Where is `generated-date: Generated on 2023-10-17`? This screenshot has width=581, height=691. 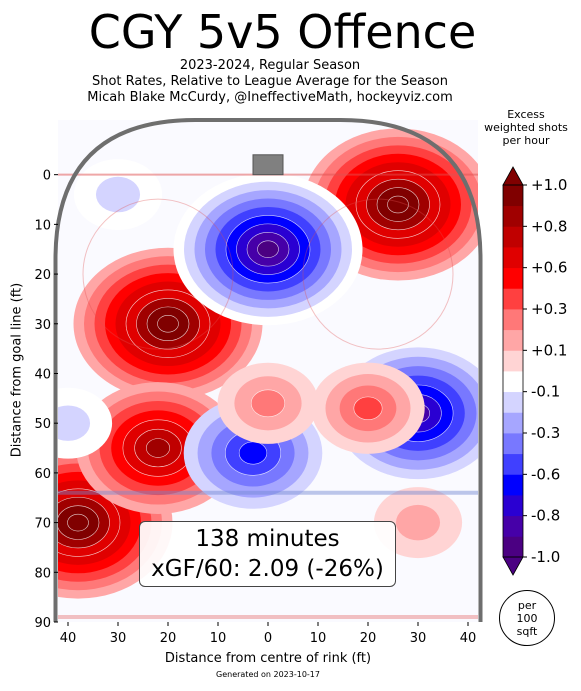
generated-date: Generated on 2023-10-17 is located at coordinates (268, 674).